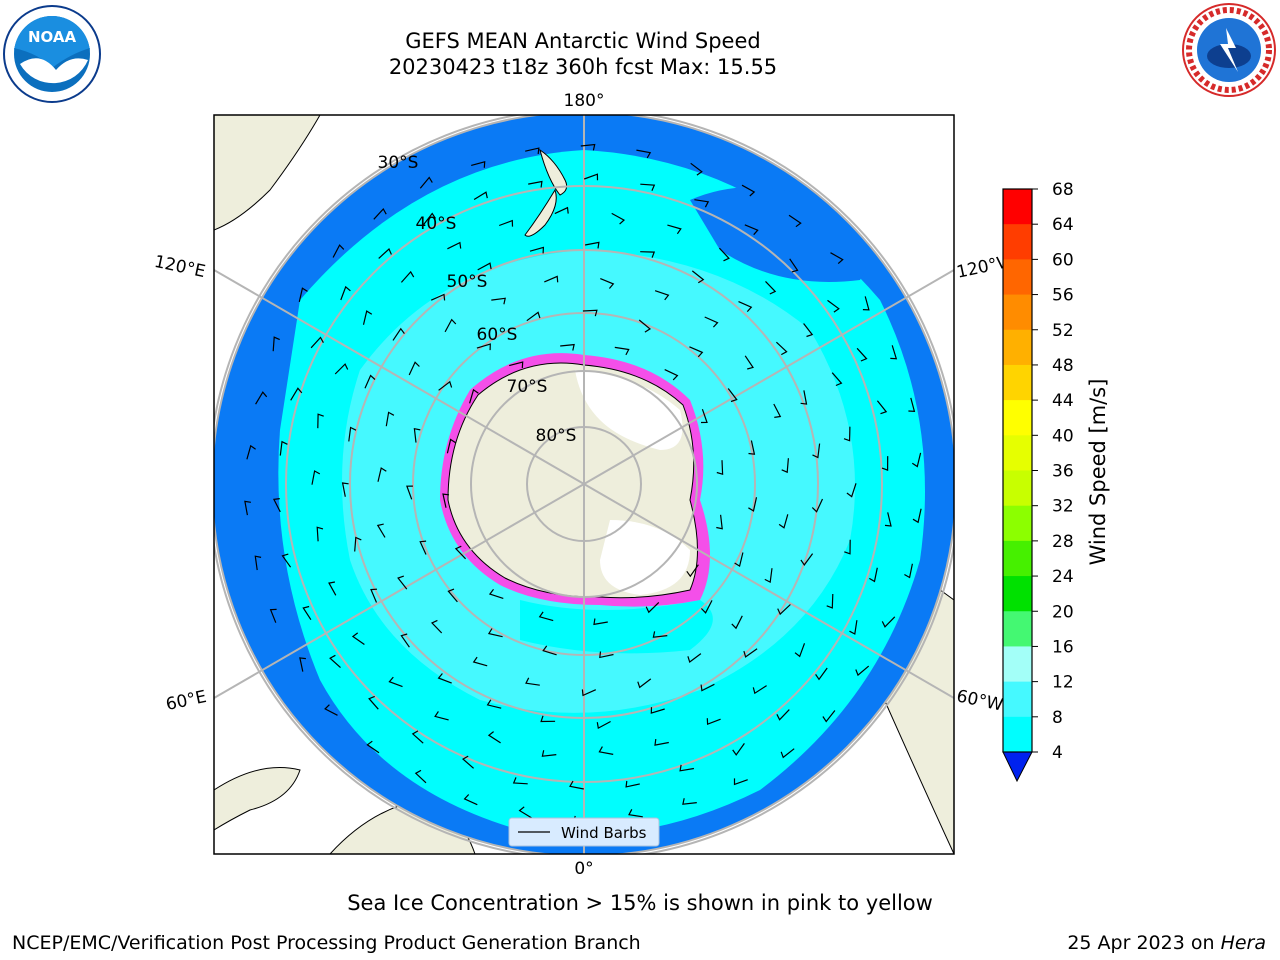 The image size is (1280, 960). What do you see at coordinates (267, 173) in the screenshot?
I see `land-australia` at bounding box center [267, 173].